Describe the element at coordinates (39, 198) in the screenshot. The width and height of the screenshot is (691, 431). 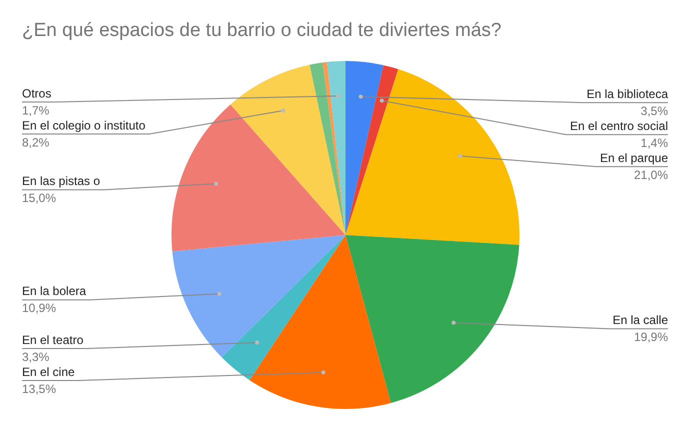
I see `data-label: 15,0%` at that location.